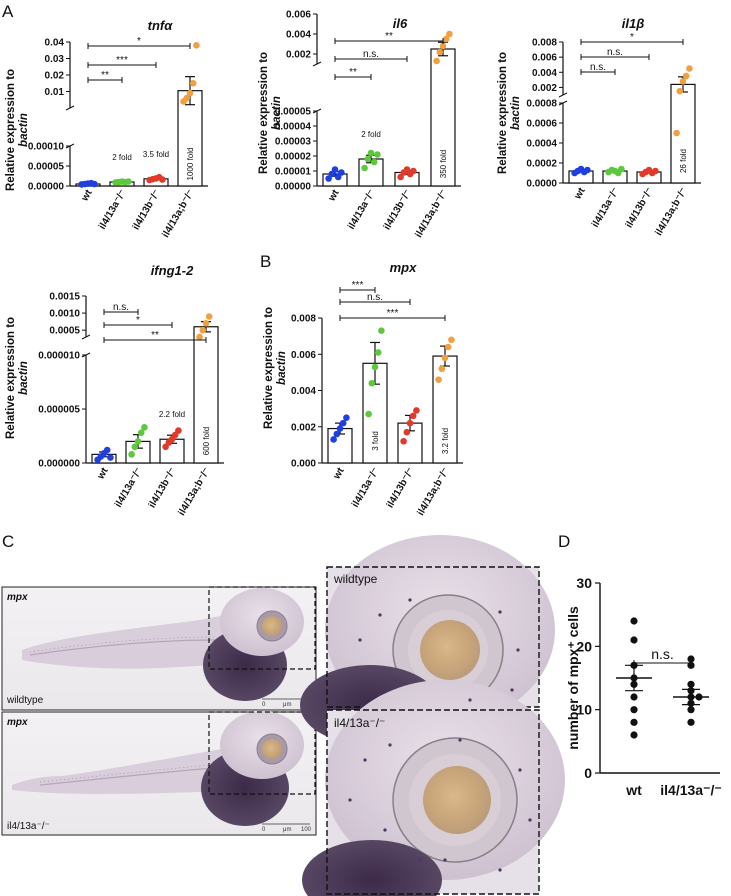  What do you see at coordinates (155, 335) in the screenshot?
I see `significance-label: **` at bounding box center [155, 335].